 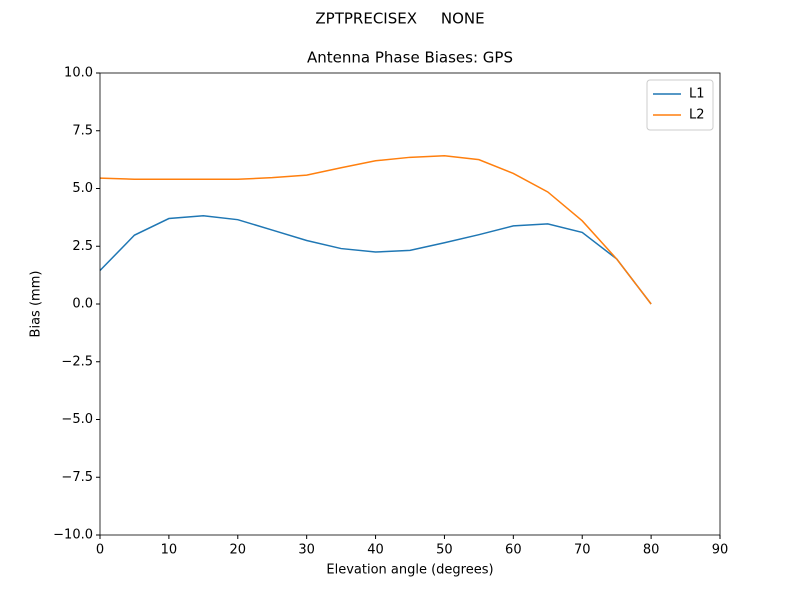 What do you see at coordinates (73, 535) in the screenshot?
I see `y-tick-label: −10.0` at bounding box center [73, 535].